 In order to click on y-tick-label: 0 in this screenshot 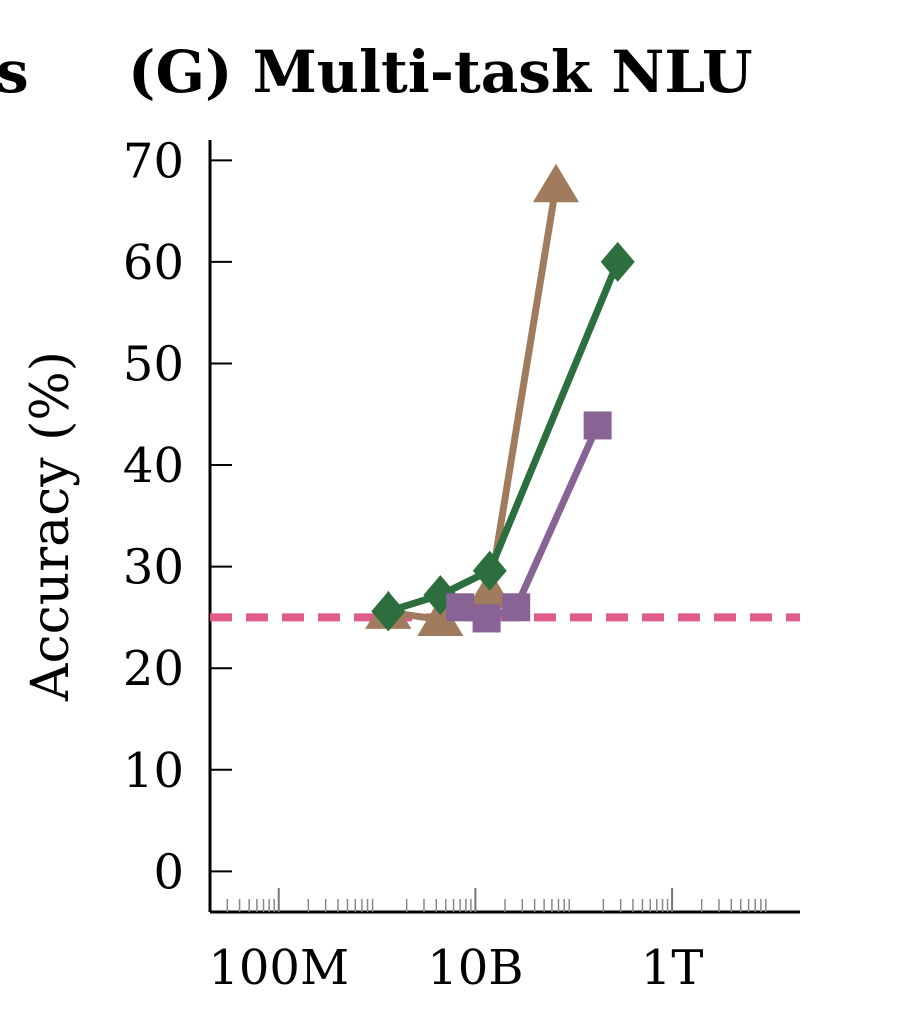, I will do `click(168, 872)`.